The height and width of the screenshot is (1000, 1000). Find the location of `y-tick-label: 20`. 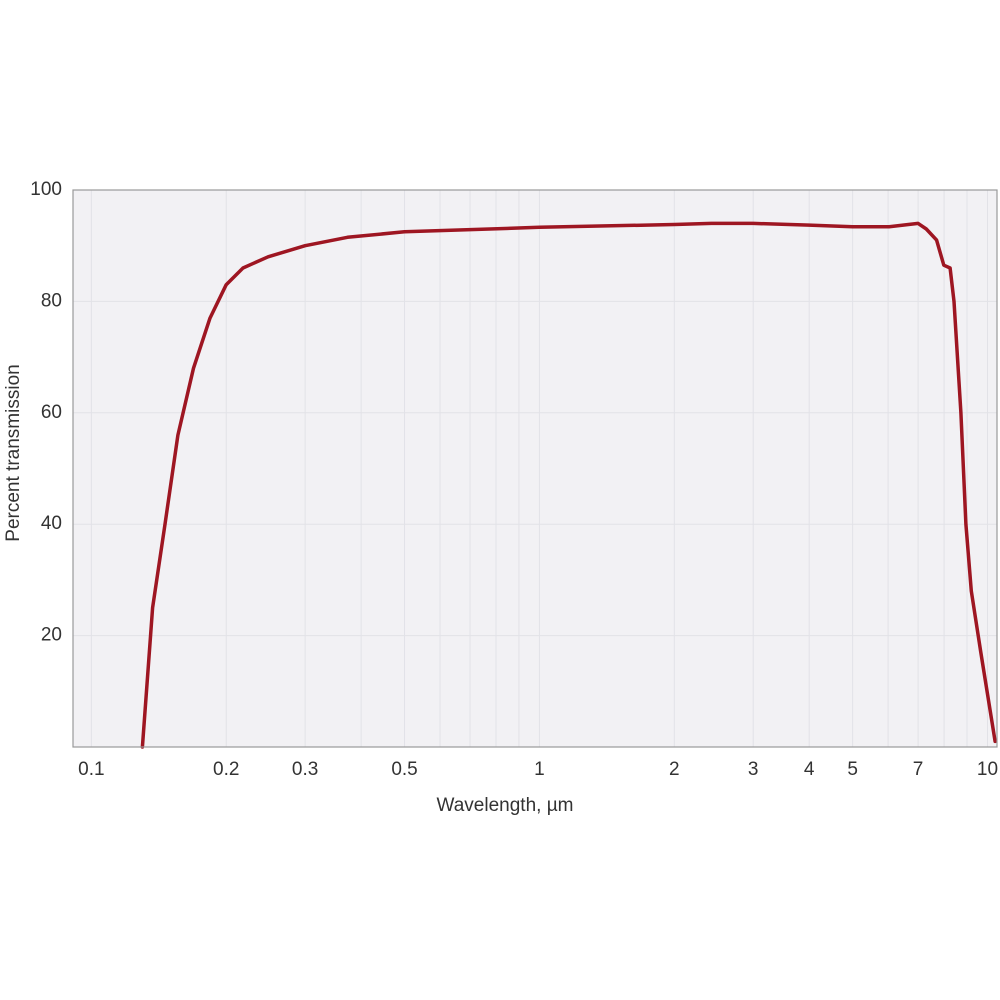

y-tick-label: 20 is located at coordinates (51, 635).